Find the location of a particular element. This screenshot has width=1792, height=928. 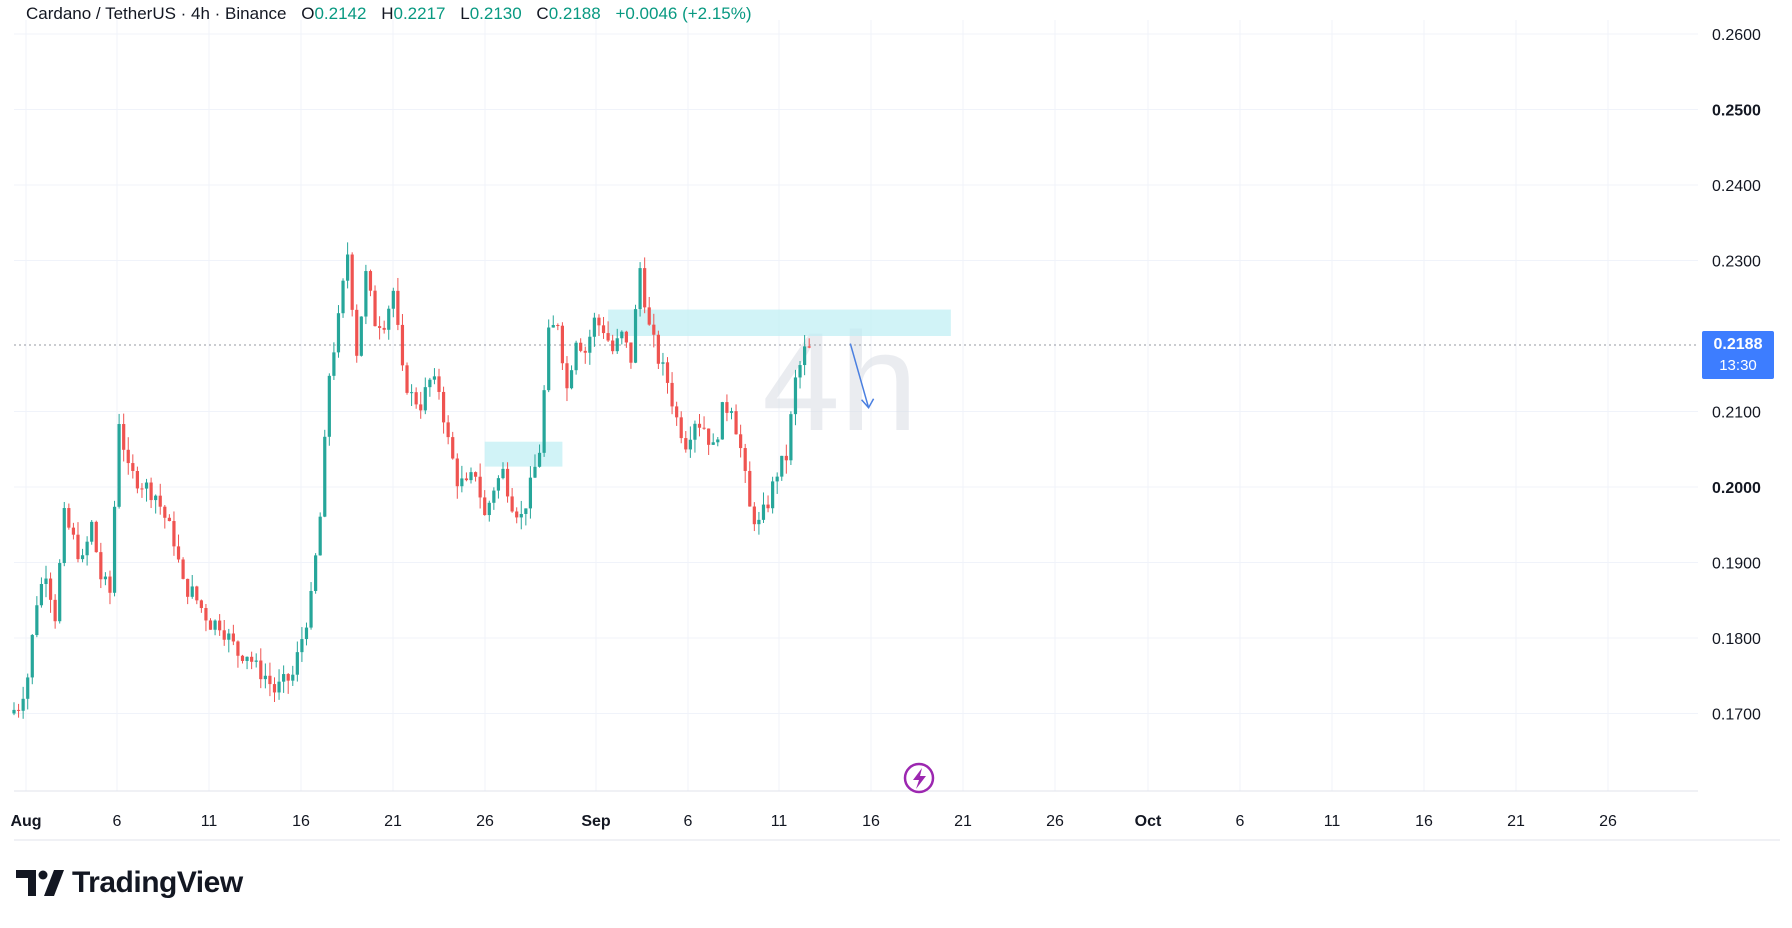

symbol-title: Cardano / TetherUS · 4h · Binance is located at coordinates (156, 13).